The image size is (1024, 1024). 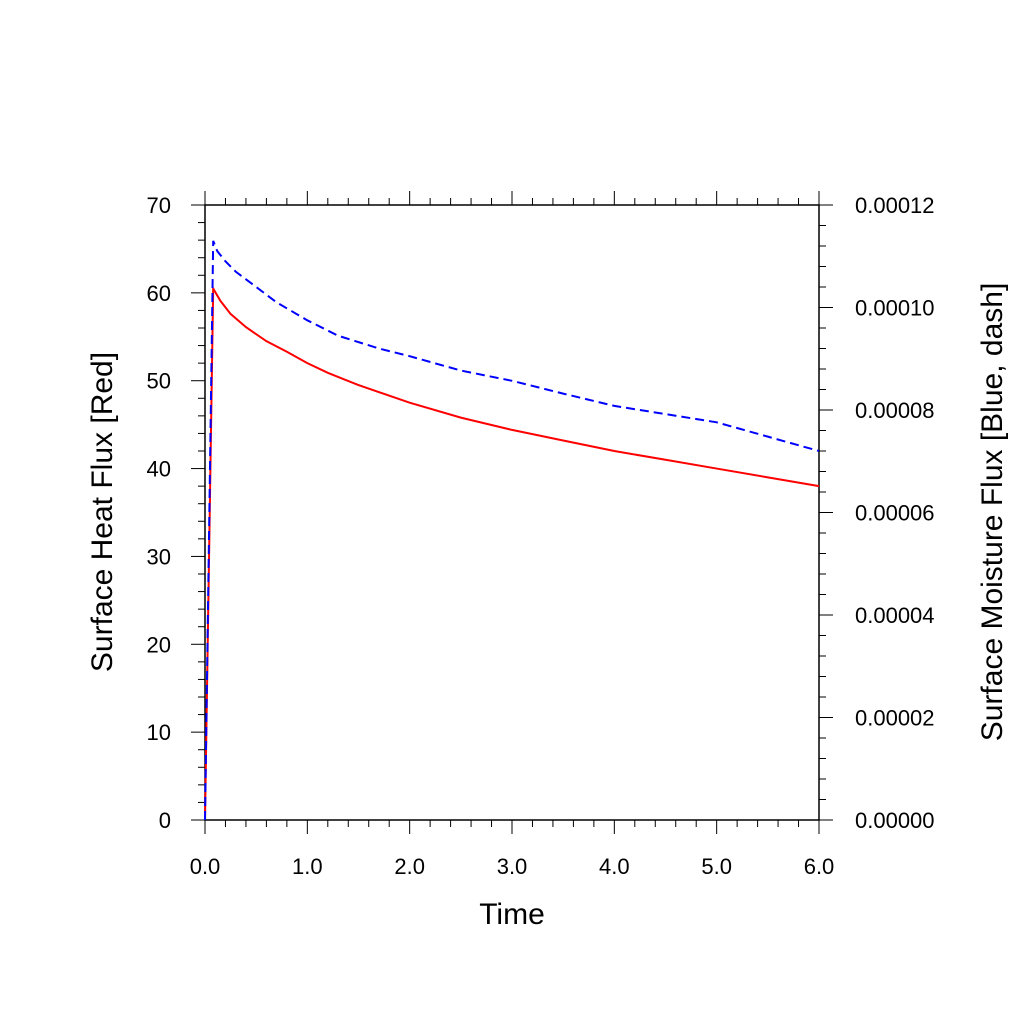 I want to click on x-tick-label: 0.0, so click(x=205, y=866).